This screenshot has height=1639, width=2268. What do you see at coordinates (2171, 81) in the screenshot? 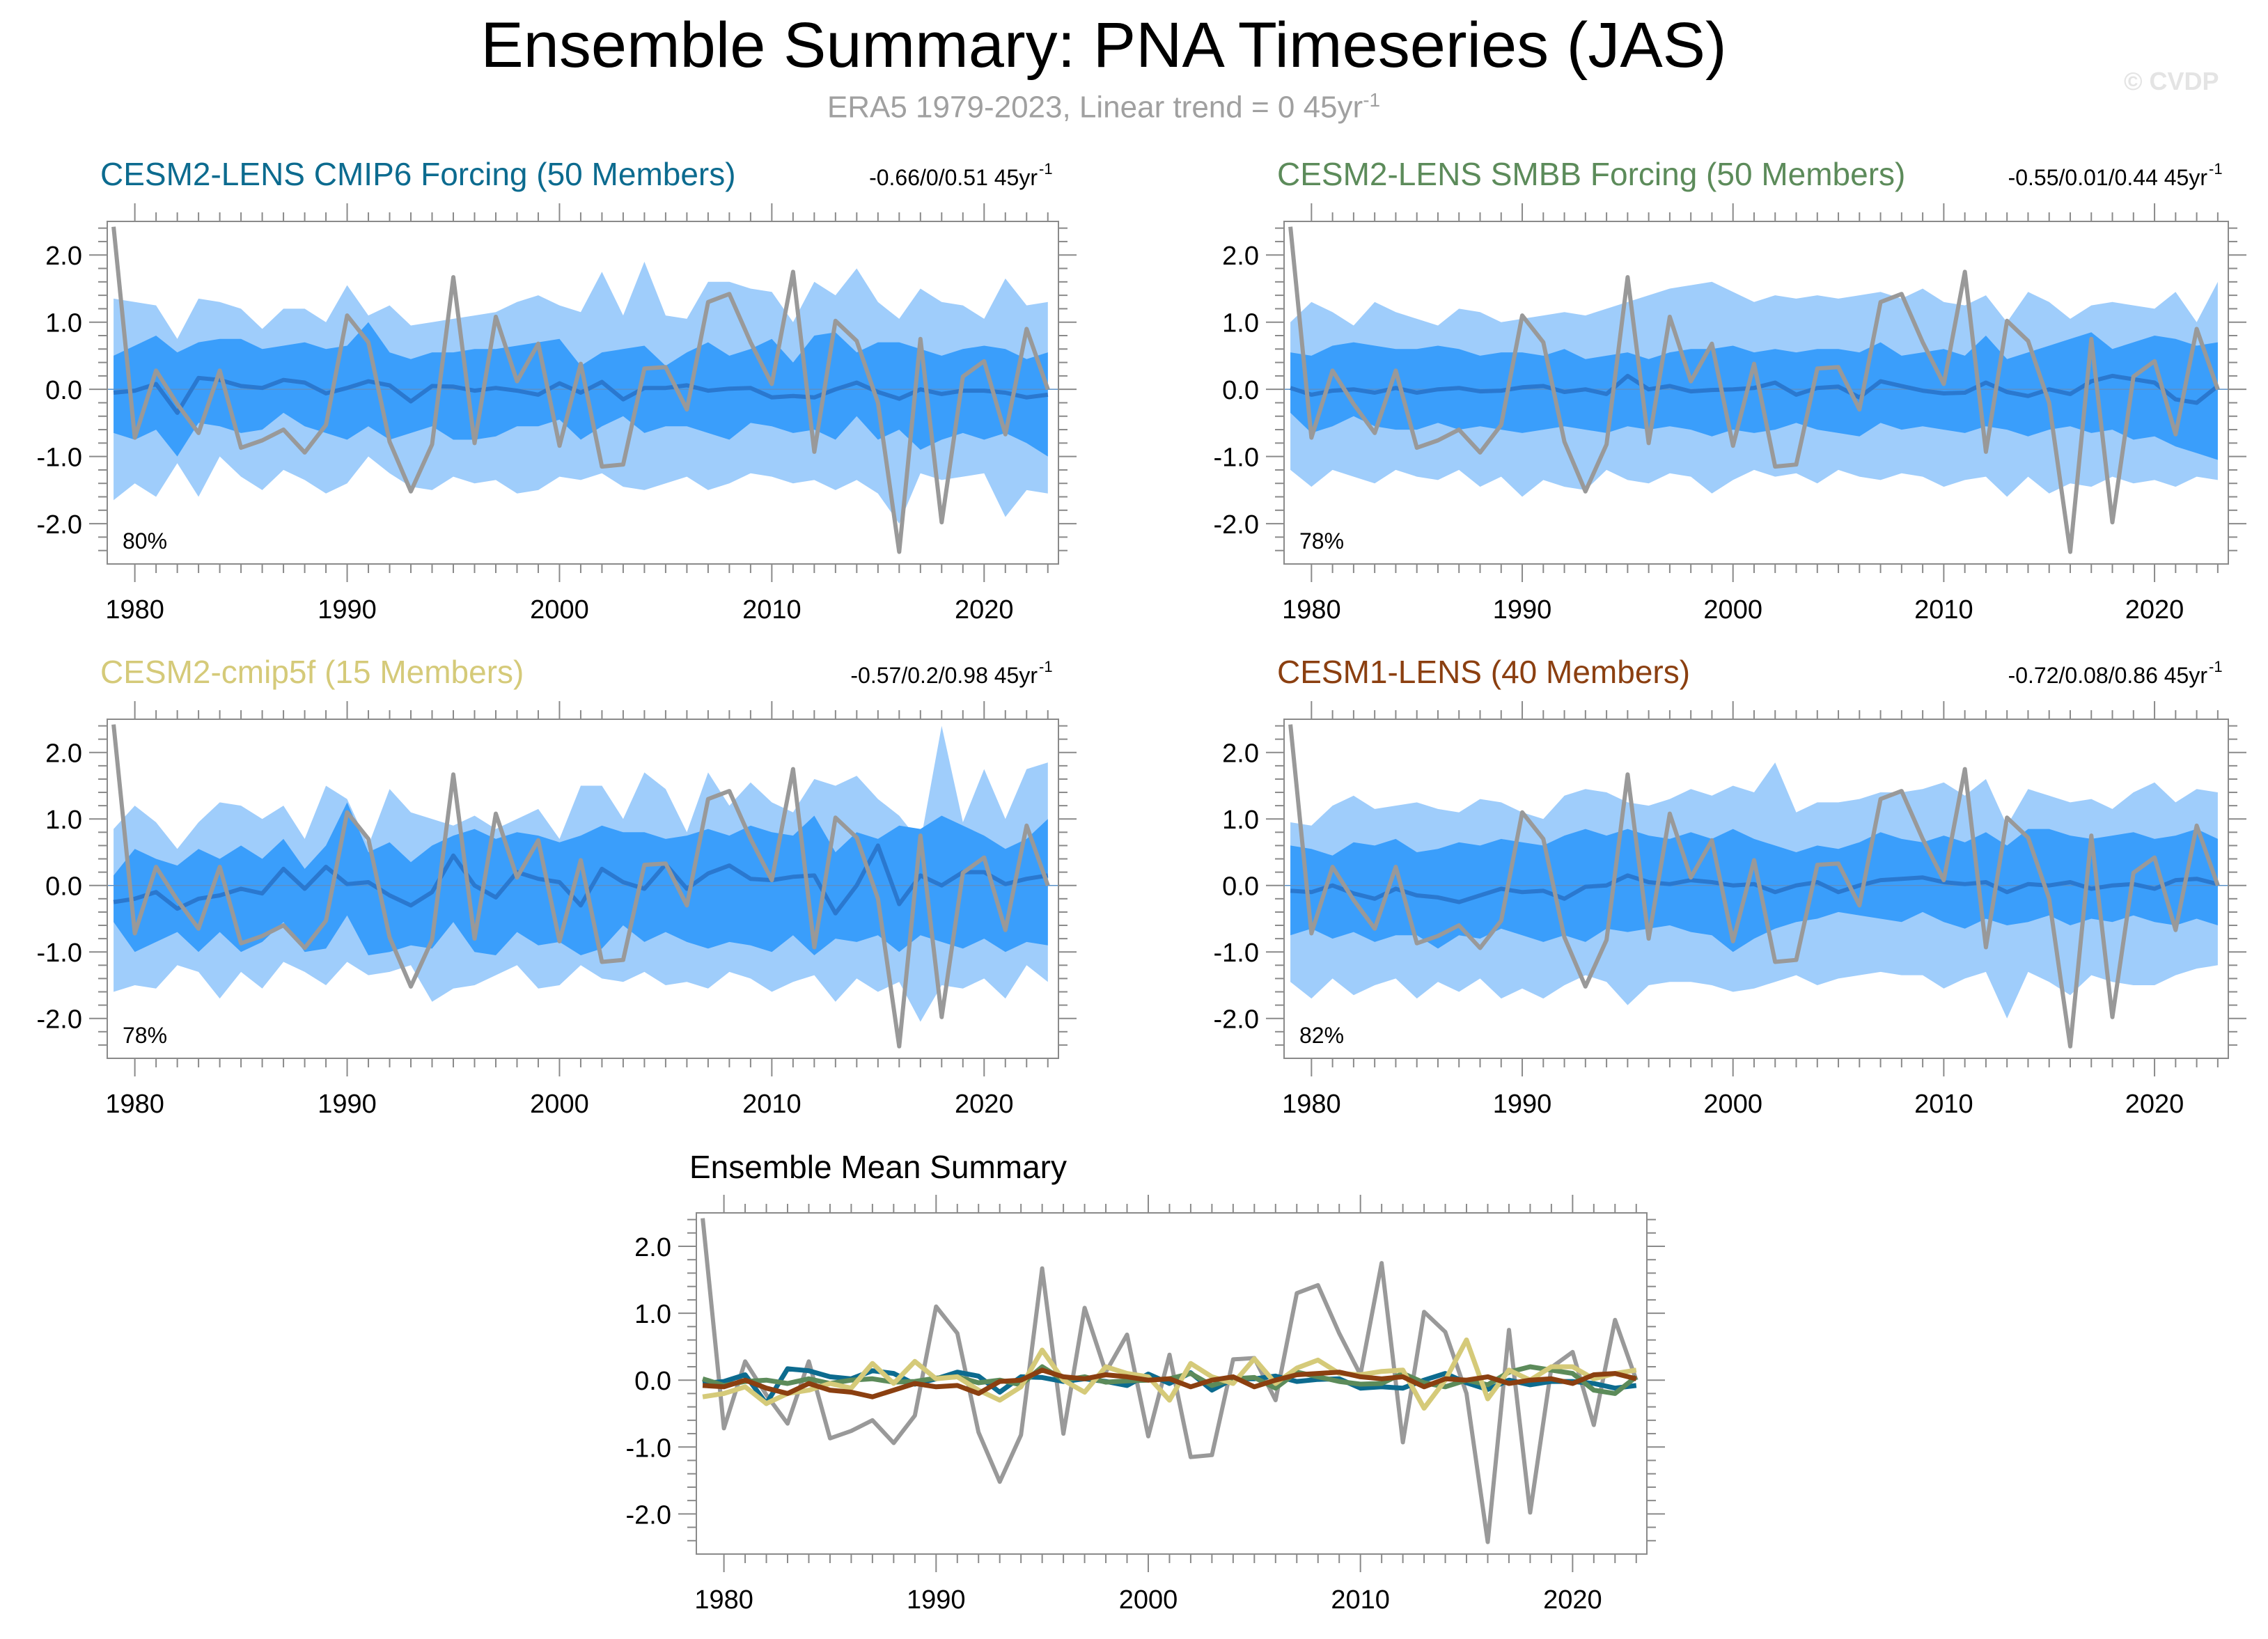
I see `cvdp-watermark: © CVDP` at bounding box center [2171, 81].